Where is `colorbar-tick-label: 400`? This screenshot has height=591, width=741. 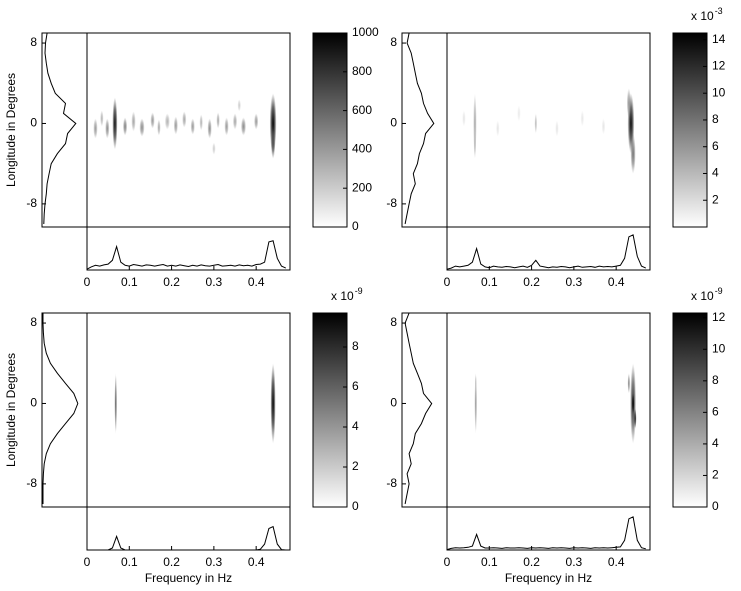
colorbar-tick-label: 400 is located at coordinates (362, 149).